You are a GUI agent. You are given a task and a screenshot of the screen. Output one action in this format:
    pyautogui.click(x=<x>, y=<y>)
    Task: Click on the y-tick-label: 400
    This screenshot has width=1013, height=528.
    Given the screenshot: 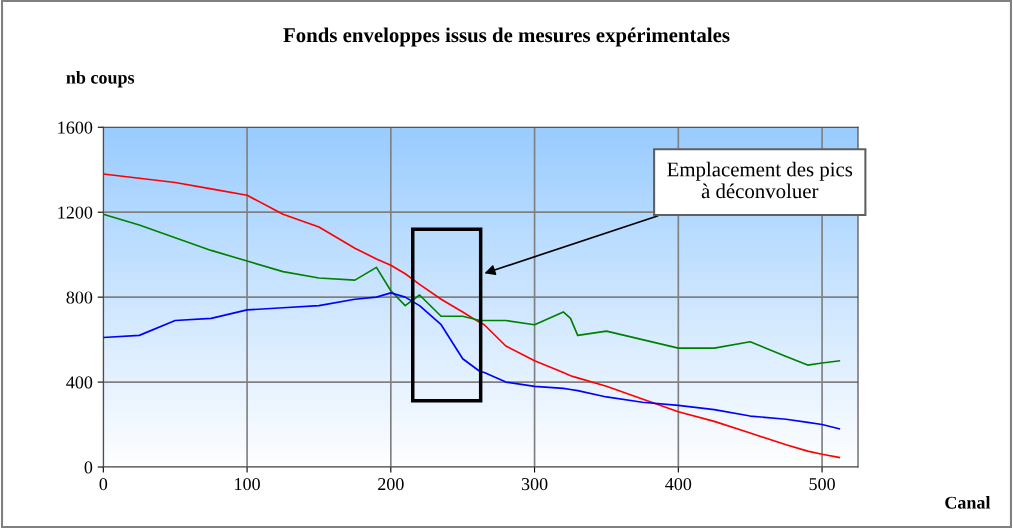 What is the action you would take?
    pyautogui.click(x=79, y=382)
    